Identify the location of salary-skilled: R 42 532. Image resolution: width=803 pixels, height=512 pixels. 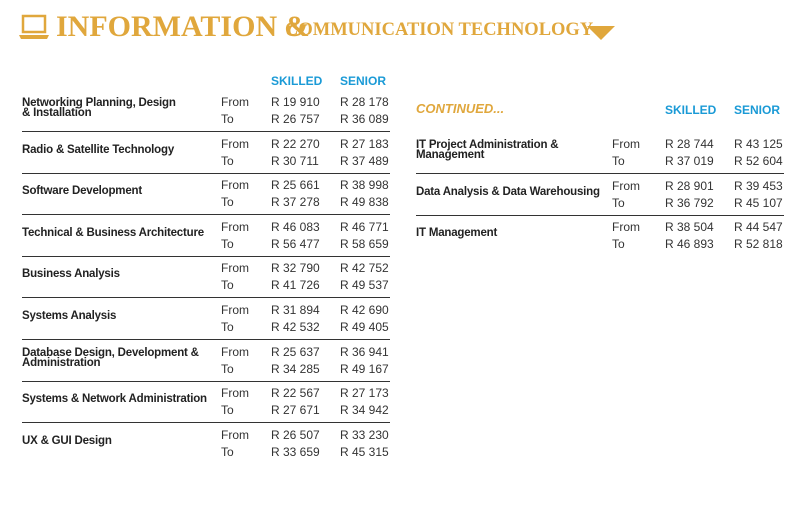
(295, 327).